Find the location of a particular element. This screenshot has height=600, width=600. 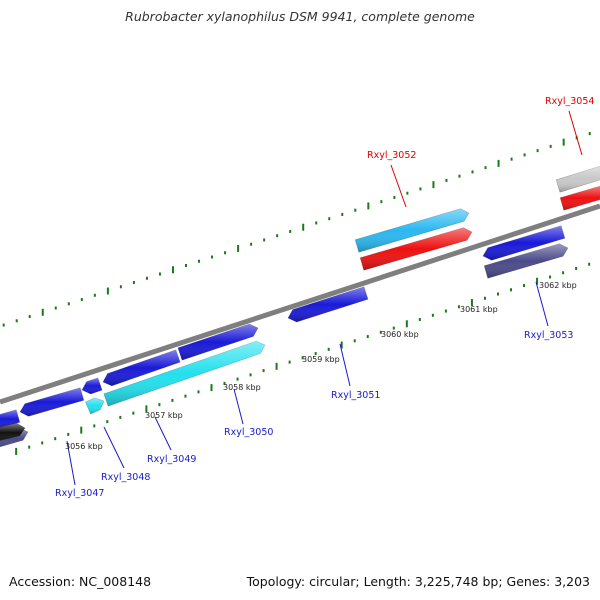

gene-label-rxyl-3048: Rxyl_3048 is located at coordinates (125, 477).